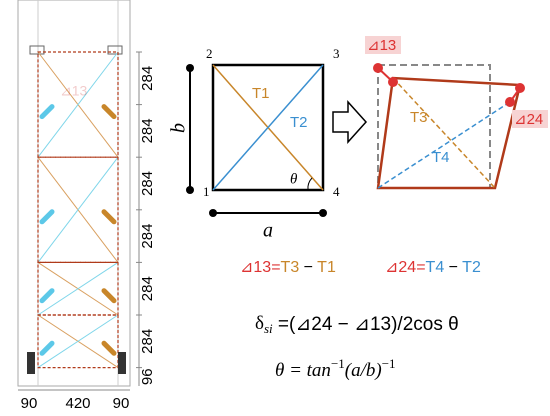 The image size is (550, 416). Describe the element at coordinates (303, 370) in the screenshot. I see `eq-part: θ = tan` at that location.